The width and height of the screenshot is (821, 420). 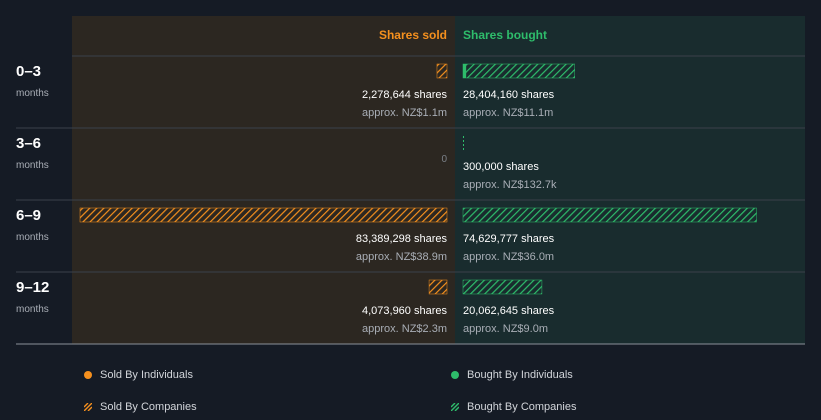 I want to click on bought-value-label: approx. NZ$9.0m, so click(x=505, y=329).